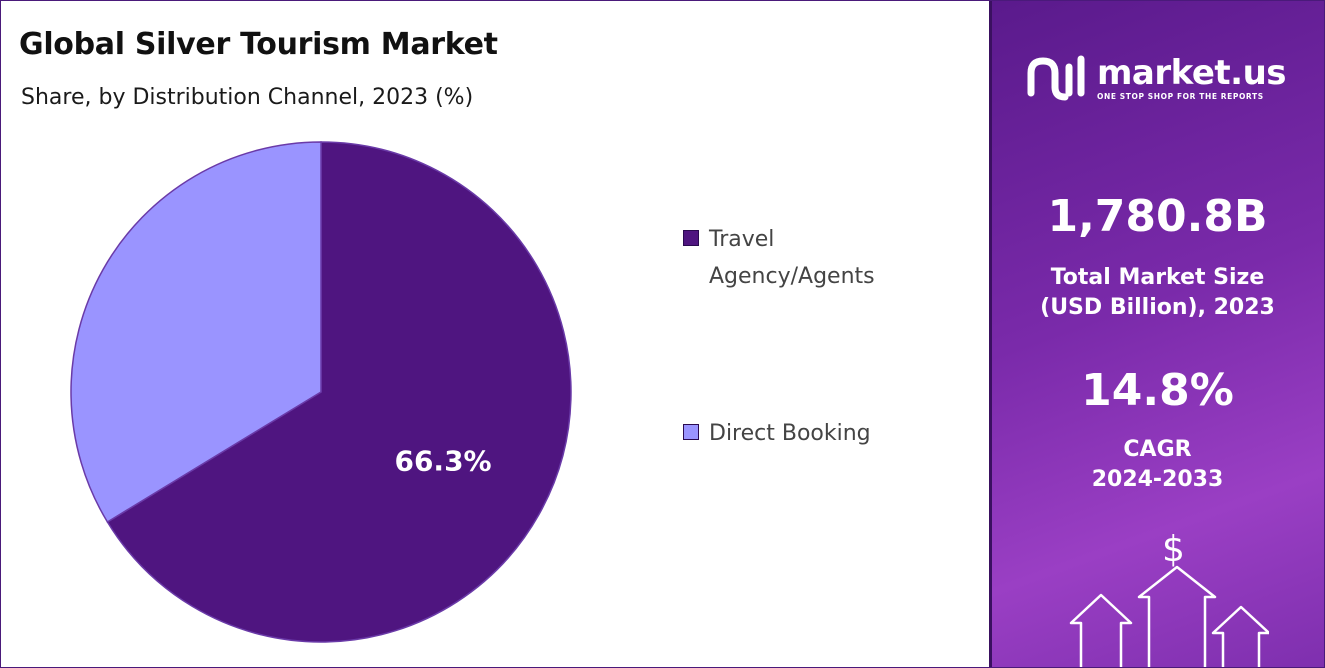 The height and width of the screenshot is (668, 1325). What do you see at coordinates (247, 97) in the screenshot?
I see `chart-subtitle: Share, by Distribution Channel, 2023 (%)` at bounding box center [247, 97].